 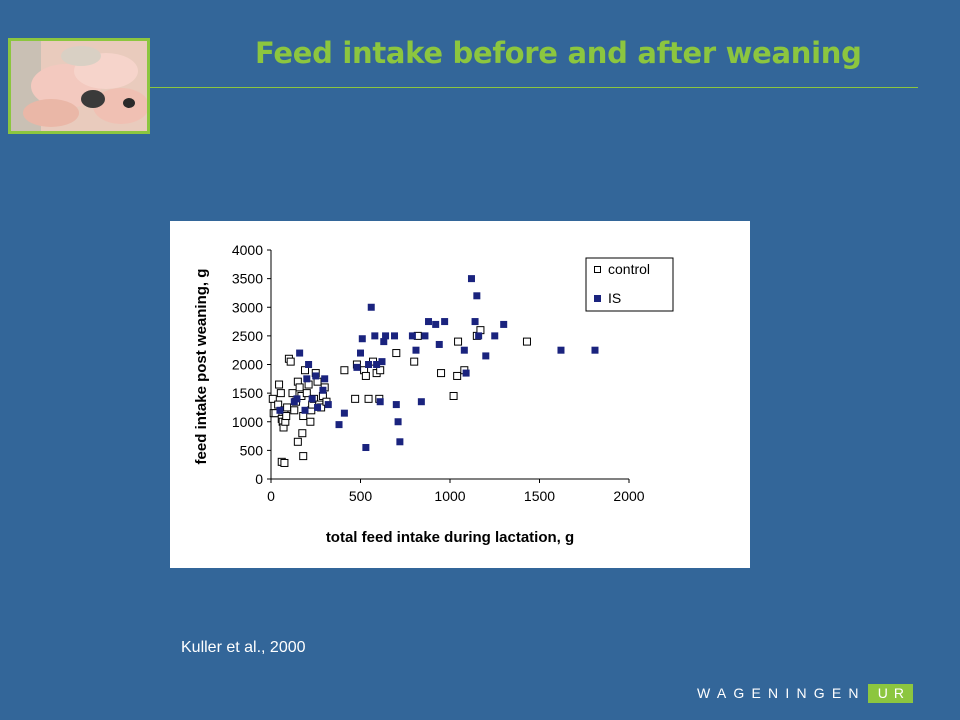 I want to click on x-tick-label: 0, so click(x=271, y=496).